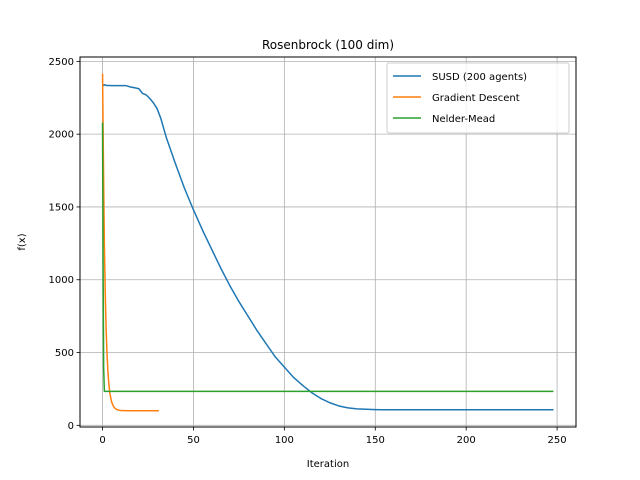  I want to click on x-tick-label: 100, so click(284, 440).